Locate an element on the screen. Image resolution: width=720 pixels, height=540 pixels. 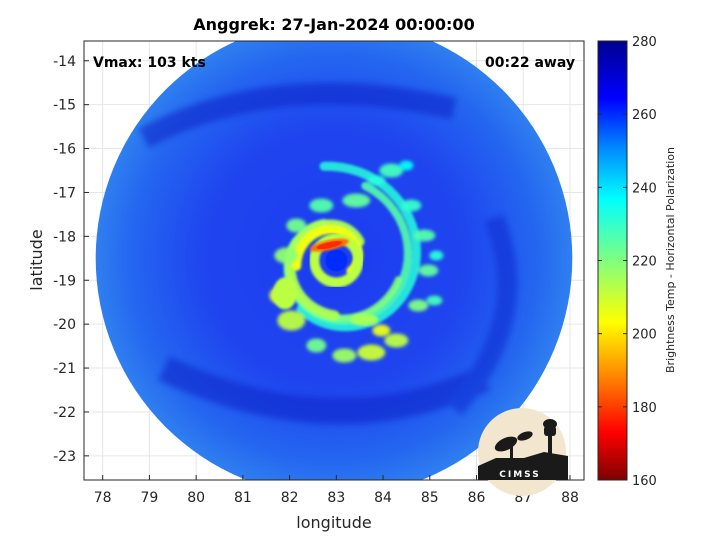
inner-rainband-west is located at coordinates (284, 293).